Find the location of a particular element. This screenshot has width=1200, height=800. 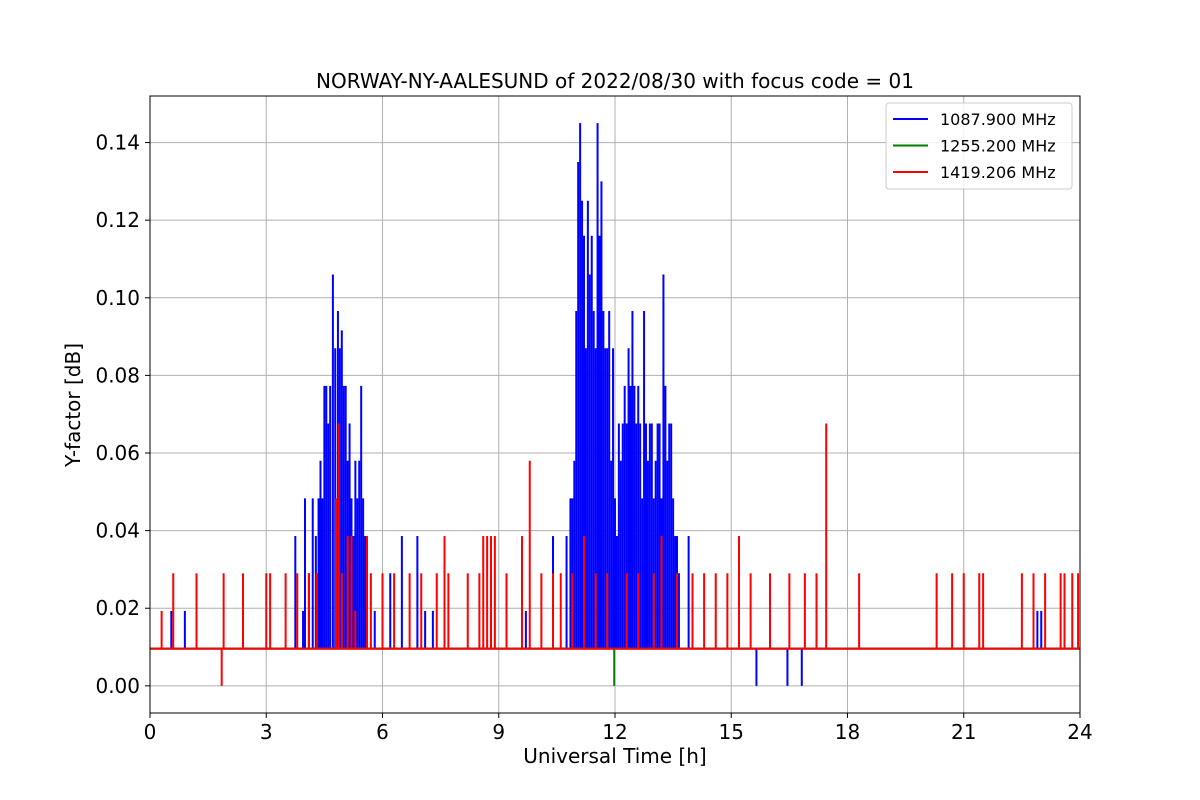

x-tick-label: 6 is located at coordinates (382, 732).